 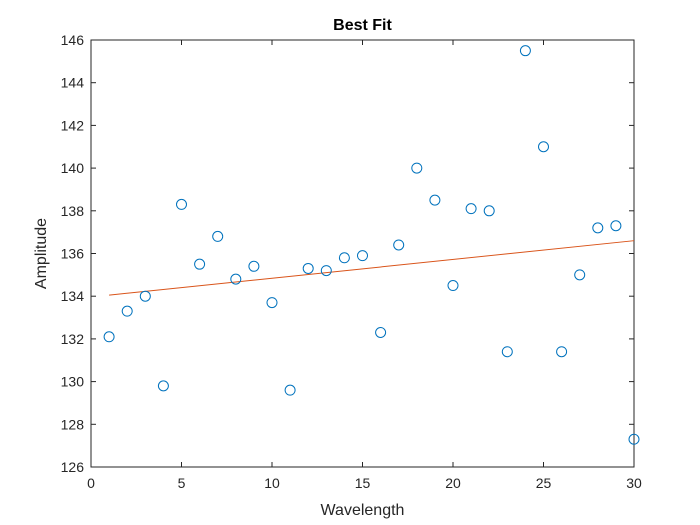 I want to click on y-tick-label: 126, so click(x=73, y=467).